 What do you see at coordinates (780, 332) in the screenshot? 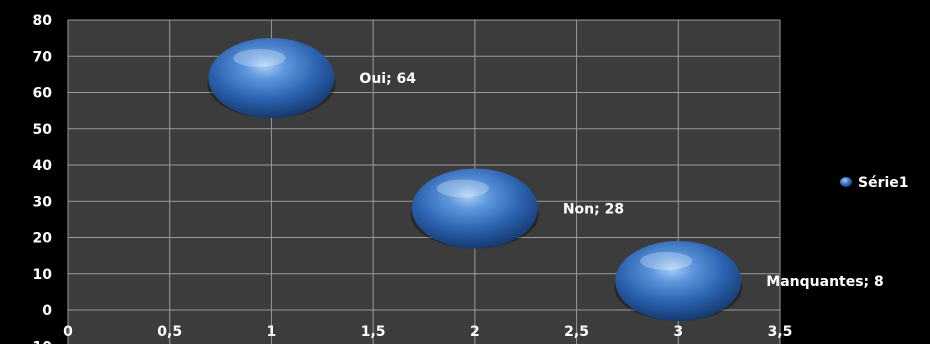
I see `x-tick-label: 3,5` at bounding box center [780, 332].